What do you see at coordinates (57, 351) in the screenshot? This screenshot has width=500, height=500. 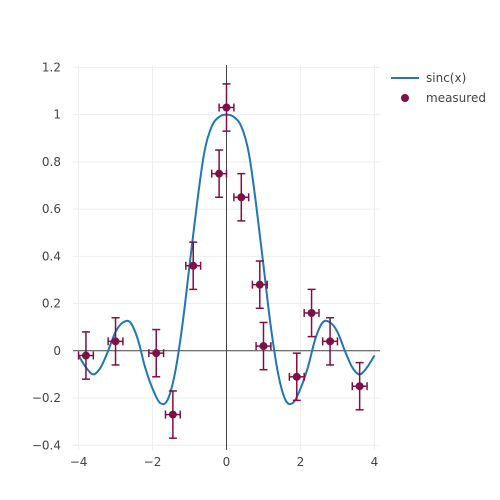 I see `y-tick-label: 0` at bounding box center [57, 351].